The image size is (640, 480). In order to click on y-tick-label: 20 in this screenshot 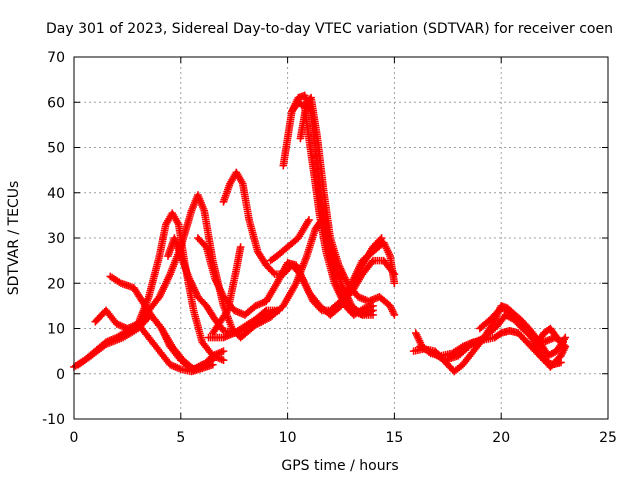, I will do `click(56, 284)`.